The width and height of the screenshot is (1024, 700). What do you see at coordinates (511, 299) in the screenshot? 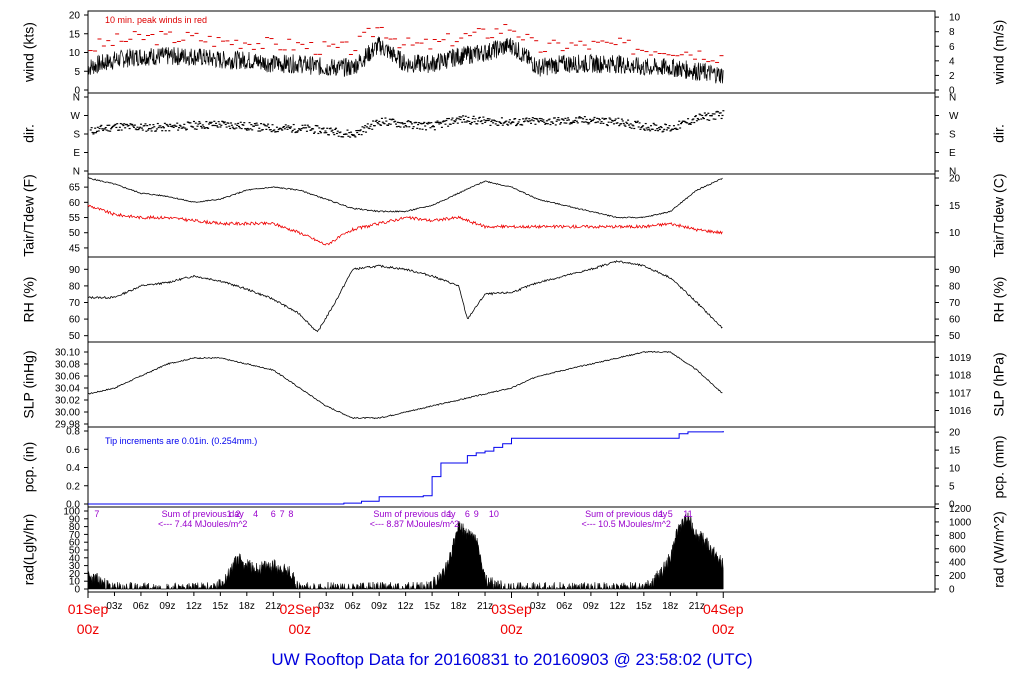
I see `rh-frame` at bounding box center [511, 299].